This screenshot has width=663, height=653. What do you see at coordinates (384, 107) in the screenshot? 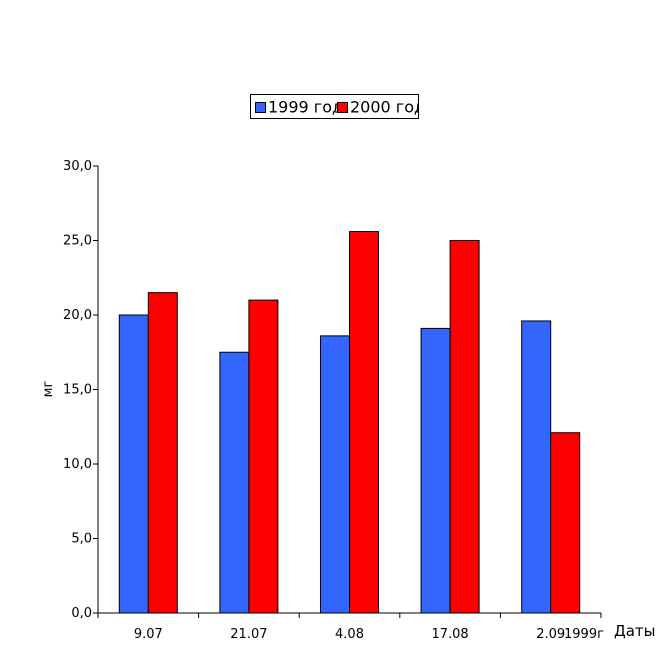
I see `legend-label-2000: 2000 год` at bounding box center [384, 107].